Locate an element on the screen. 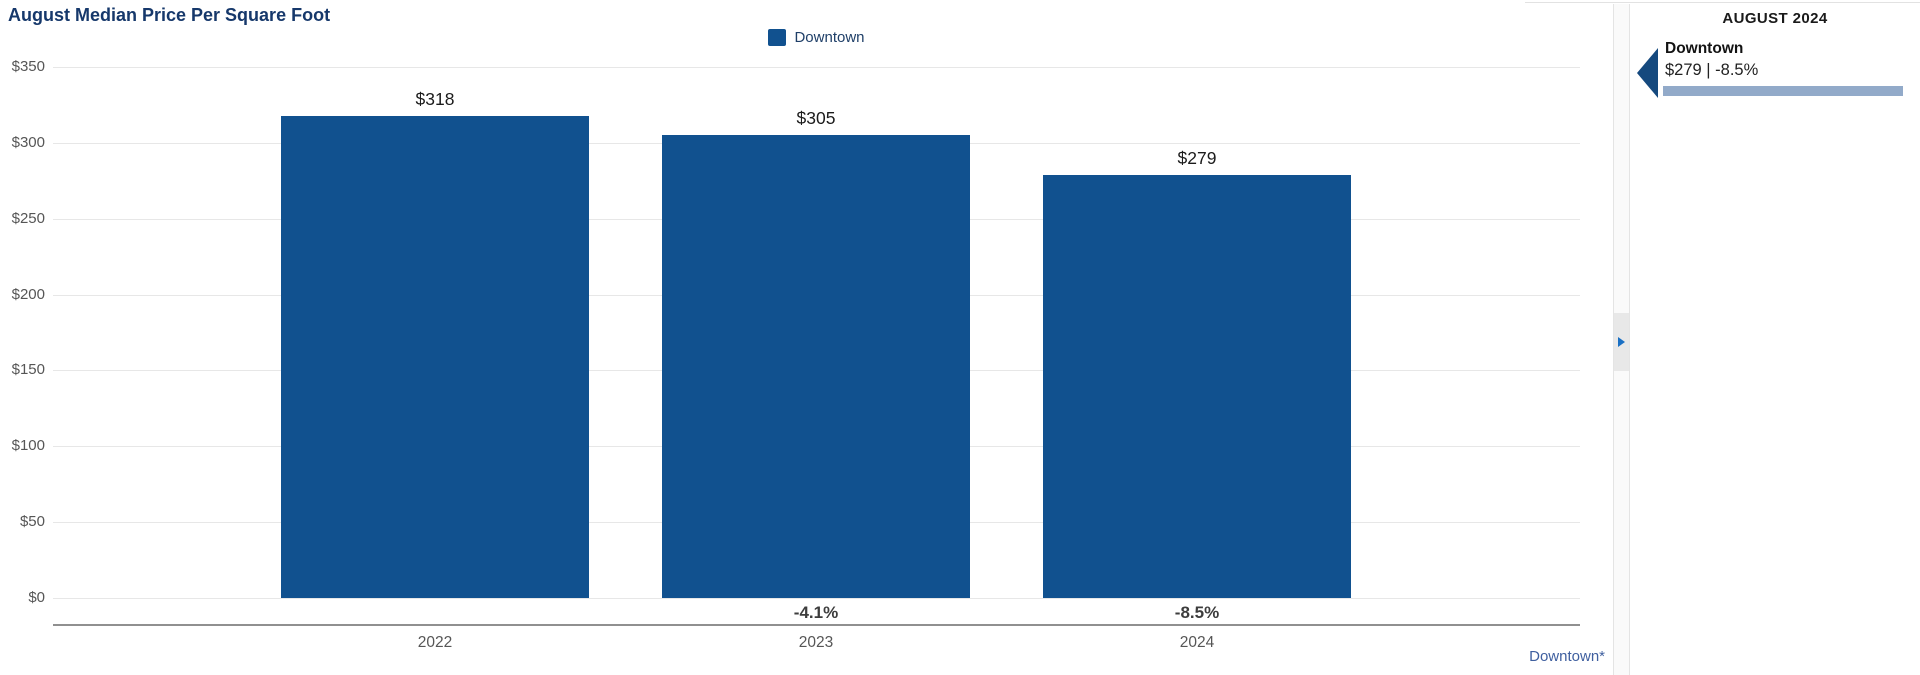 The height and width of the screenshot is (675, 1920). series-marker-icon is located at coordinates (1647, 73).